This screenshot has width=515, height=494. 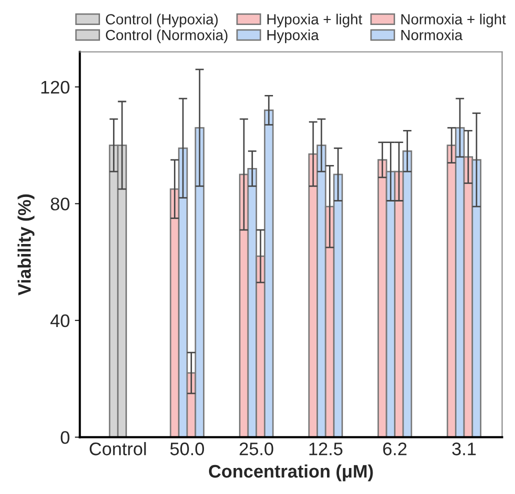 I want to click on x-tick-label: 25.0, so click(x=257, y=449).